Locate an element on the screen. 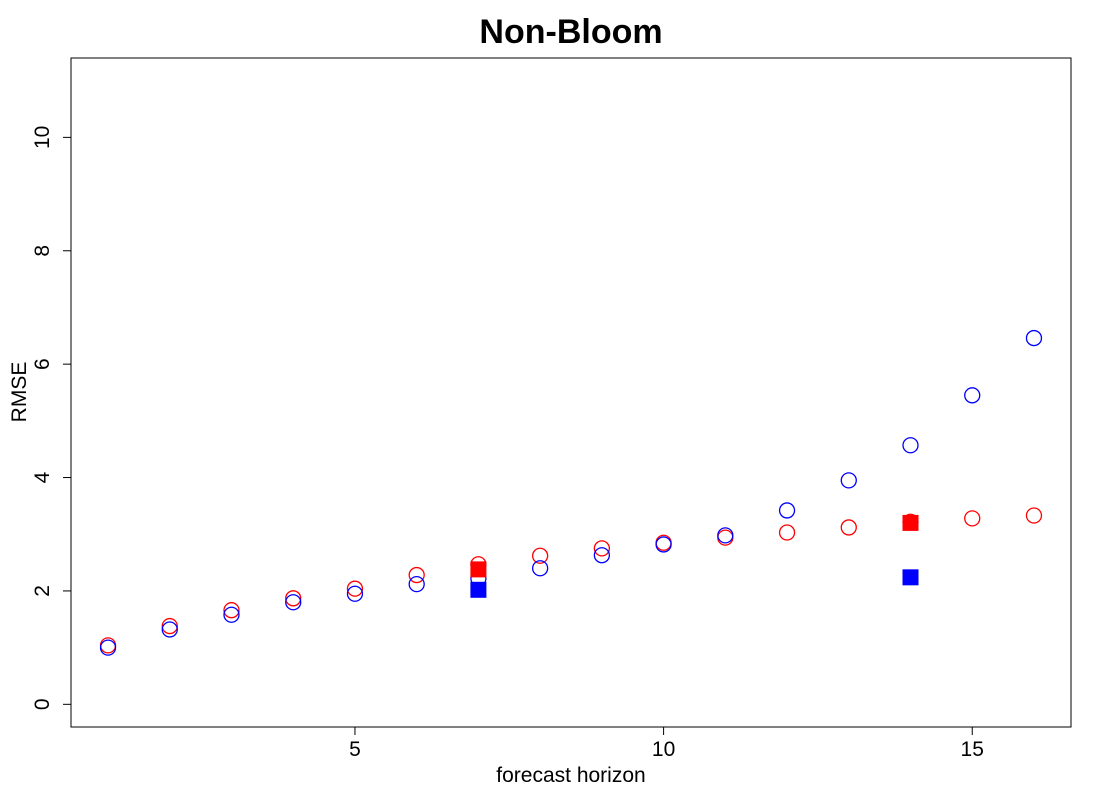  x-axis: 5 10 15 is located at coordinates (666, 743).